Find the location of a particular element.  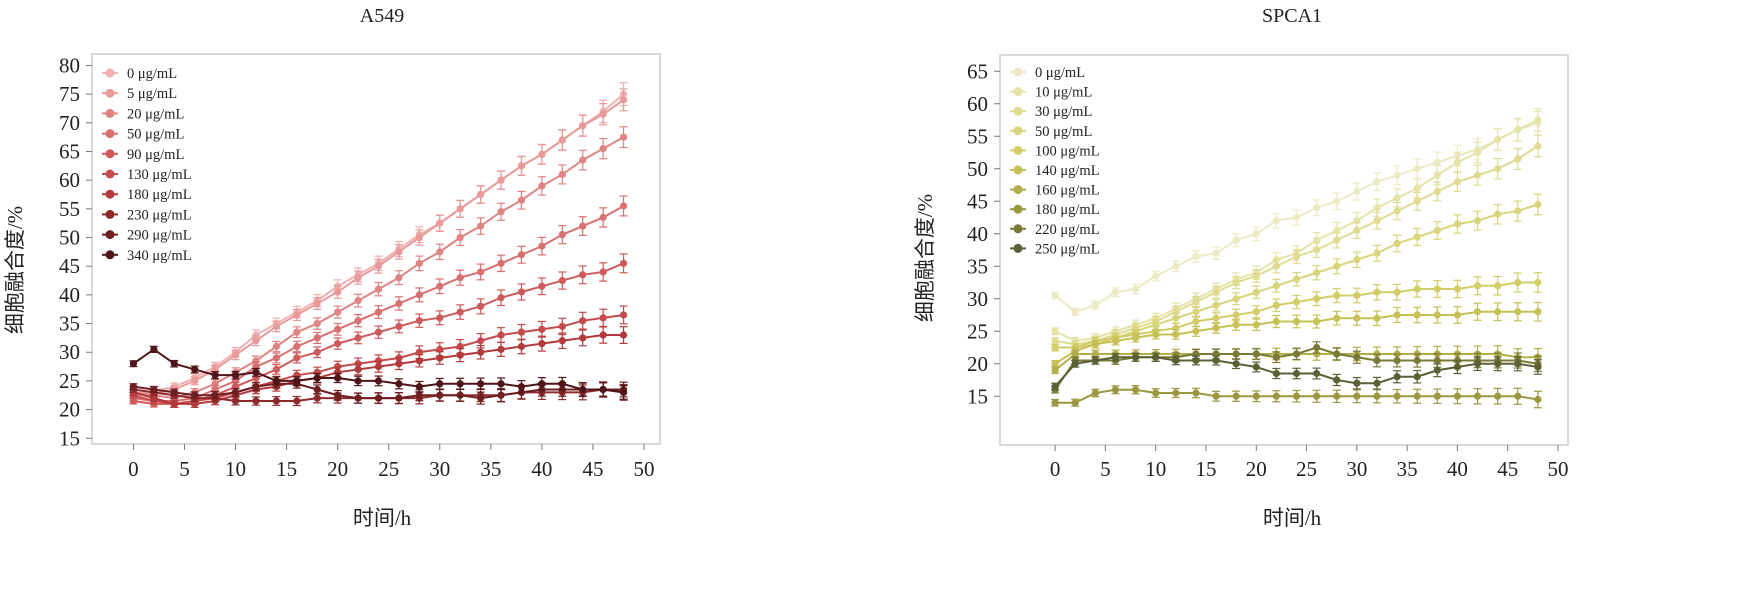

x-tick-label: 45 is located at coordinates (592, 469).